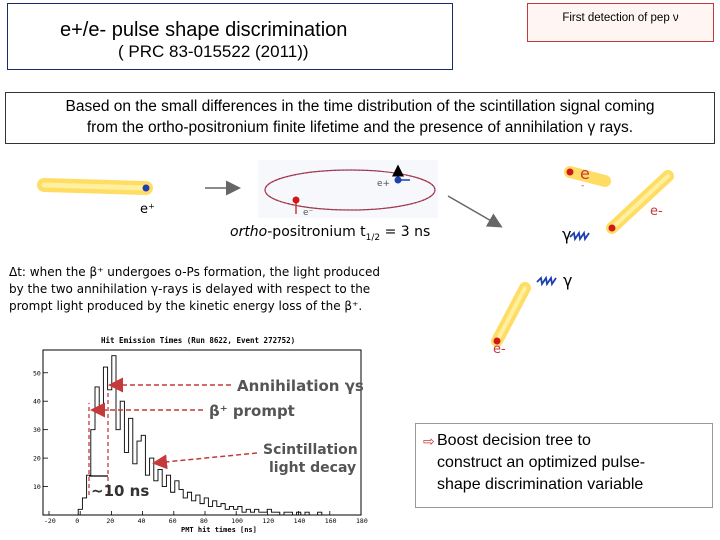  Describe the element at coordinates (110, 521) in the screenshot. I see `x-tick-label: 20` at that location.